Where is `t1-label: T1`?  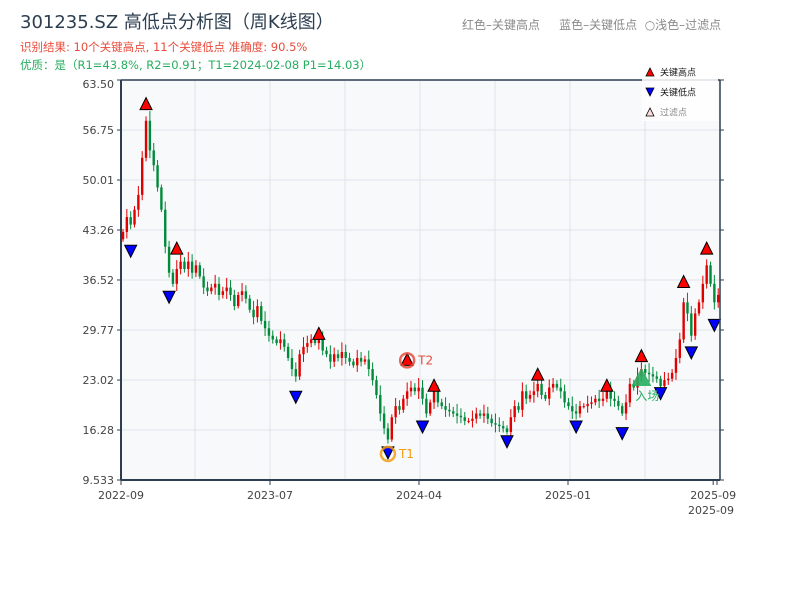 t1-label: T1 is located at coordinates (406, 454).